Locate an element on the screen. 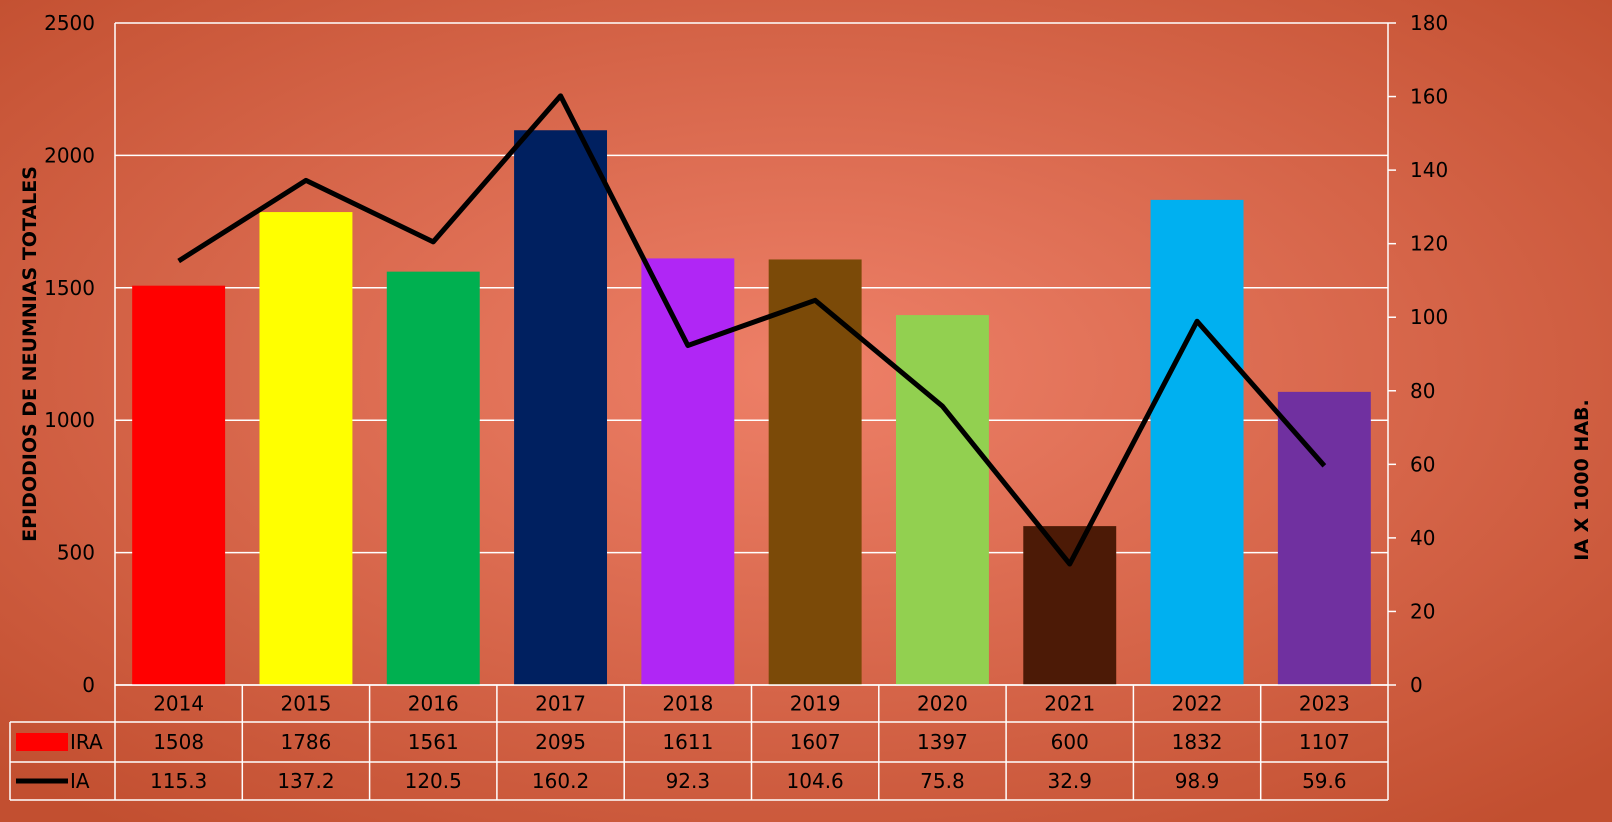  table-value: 32.9 is located at coordinates (1069, 781).